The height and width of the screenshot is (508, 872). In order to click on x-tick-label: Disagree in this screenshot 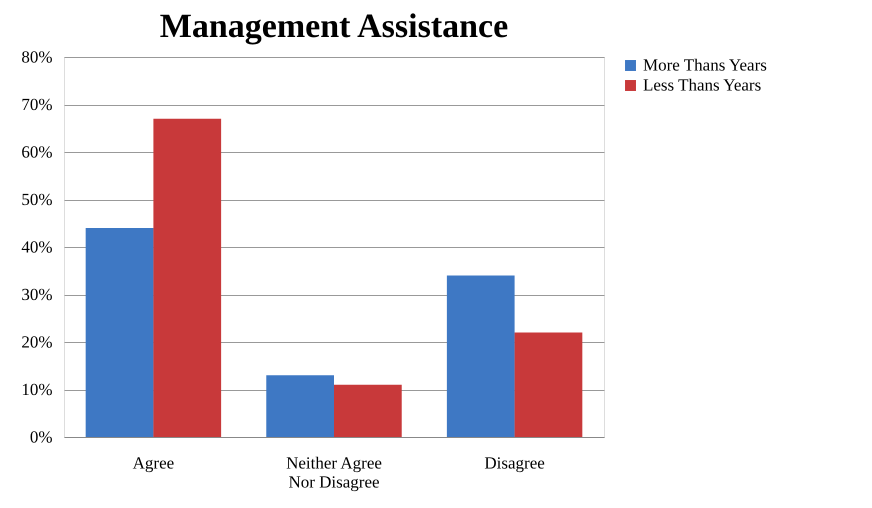, I will do `click(514, 463)`.